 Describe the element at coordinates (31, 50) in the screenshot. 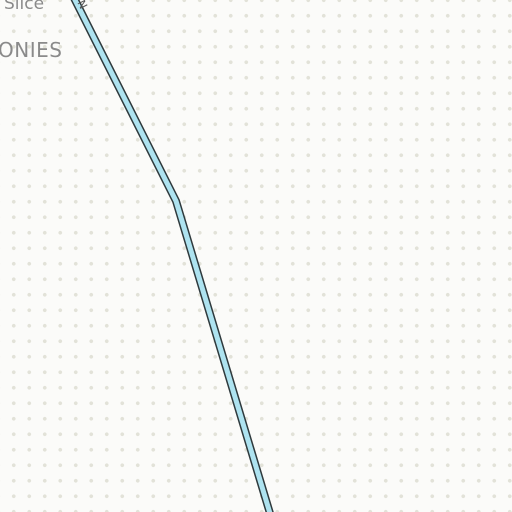

I see `place-label-mid: ONIES` at that location.